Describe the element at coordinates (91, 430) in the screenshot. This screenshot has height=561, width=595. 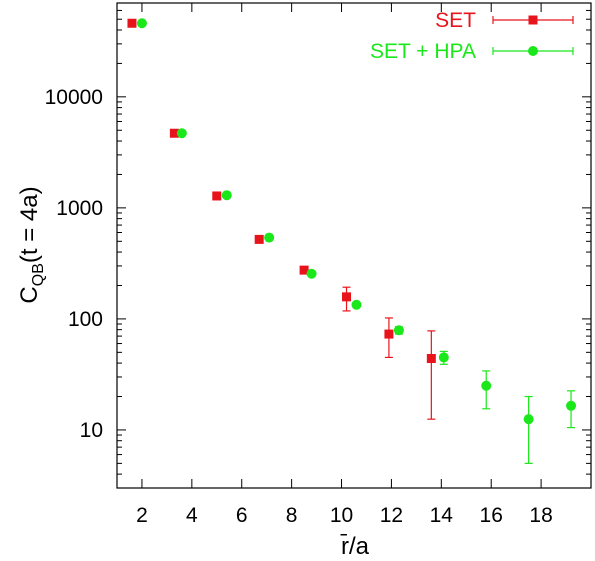
I see `y-tick-label: 10` at that location.